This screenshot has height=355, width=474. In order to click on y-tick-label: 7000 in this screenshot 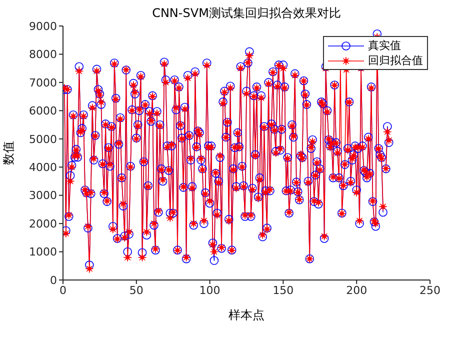, I will do `click(43, 83)`.